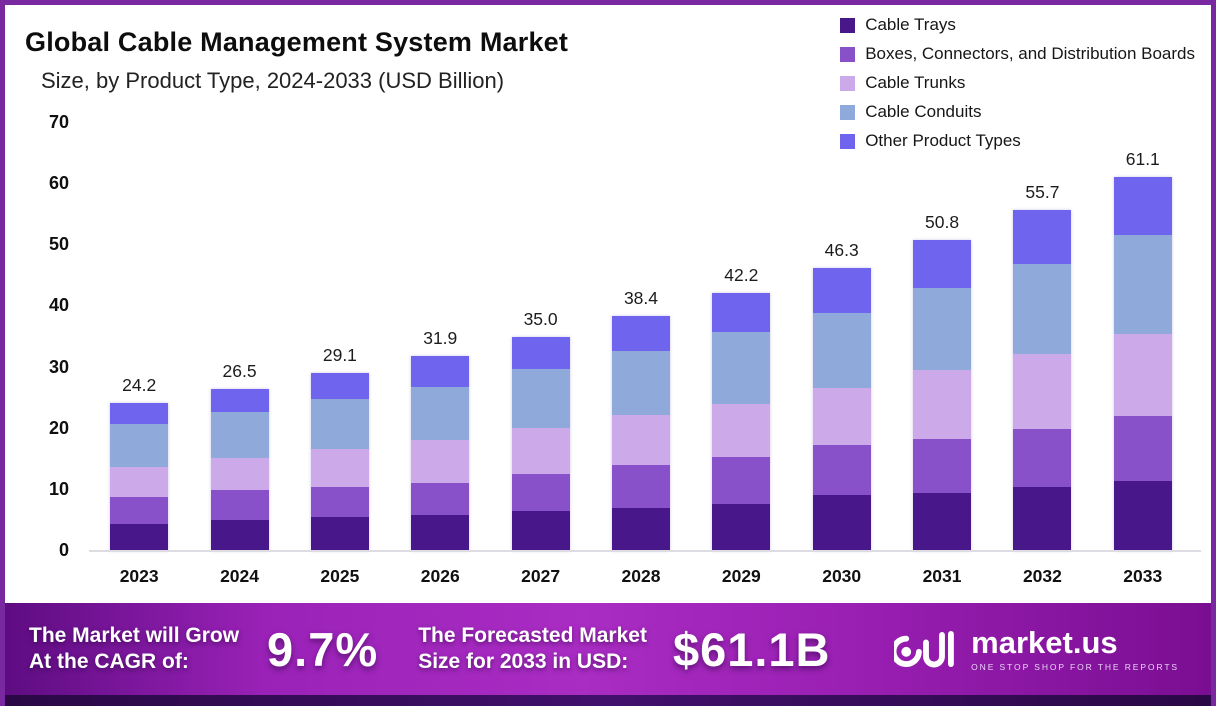 The height and width of the screenshot is (706, 1216). Describe the element at coordinates (608, 700) in the screenshot. I see `bottom-accent-strip` at that location.